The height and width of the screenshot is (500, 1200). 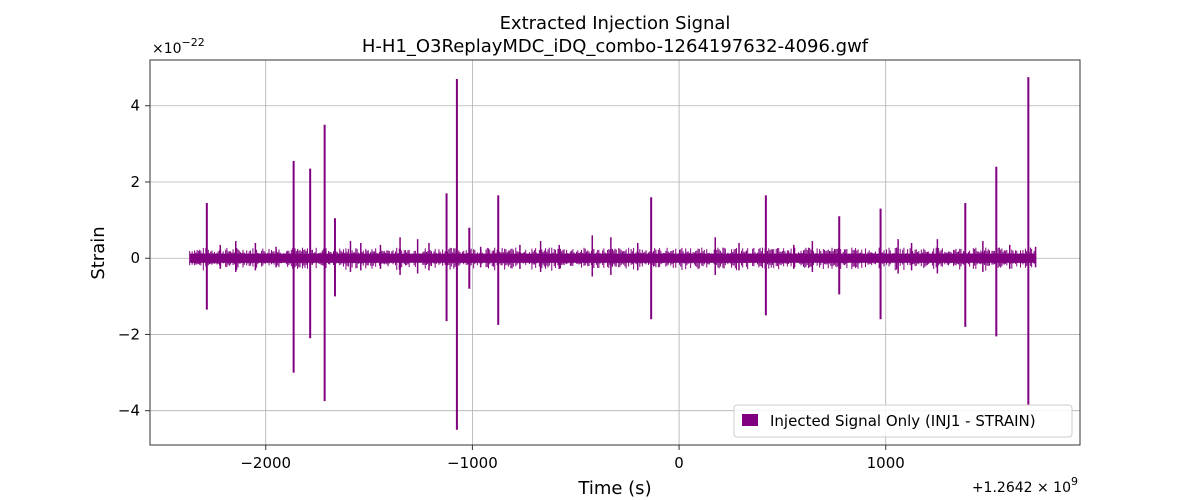 I want to click on y-tick-label: 4, so click(x=135, y=106).